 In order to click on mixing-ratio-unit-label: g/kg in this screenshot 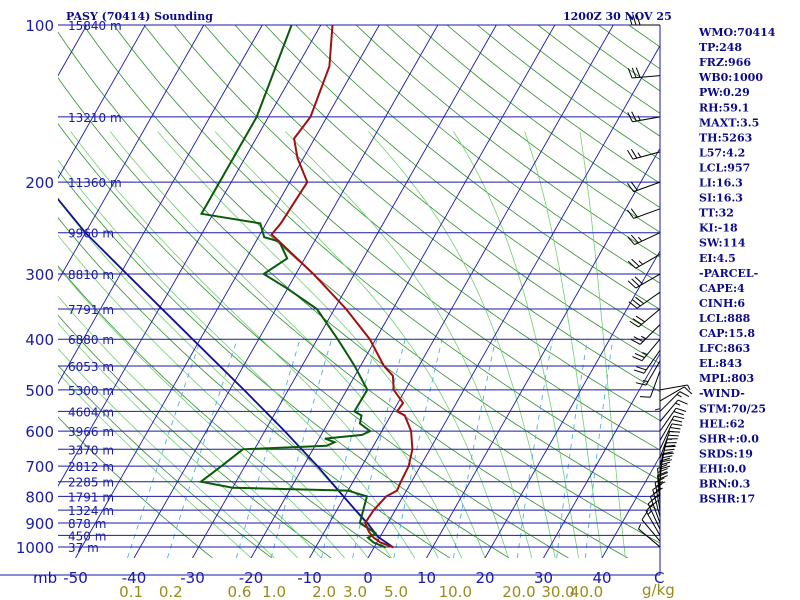, I will do `click(658, 590)`.